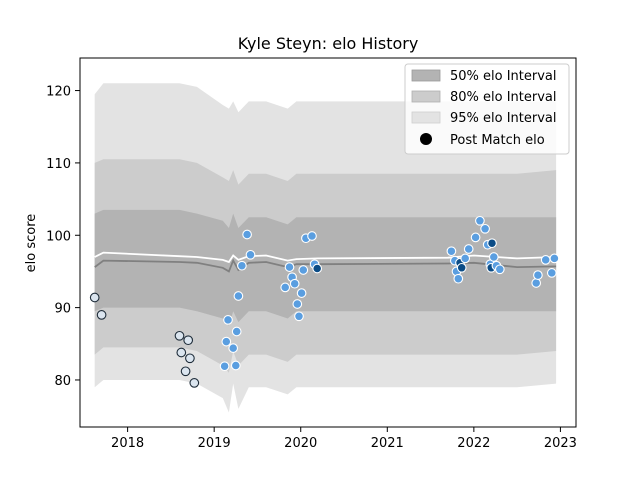  I want to click on y-tick-label: 120, so click(58, 92).